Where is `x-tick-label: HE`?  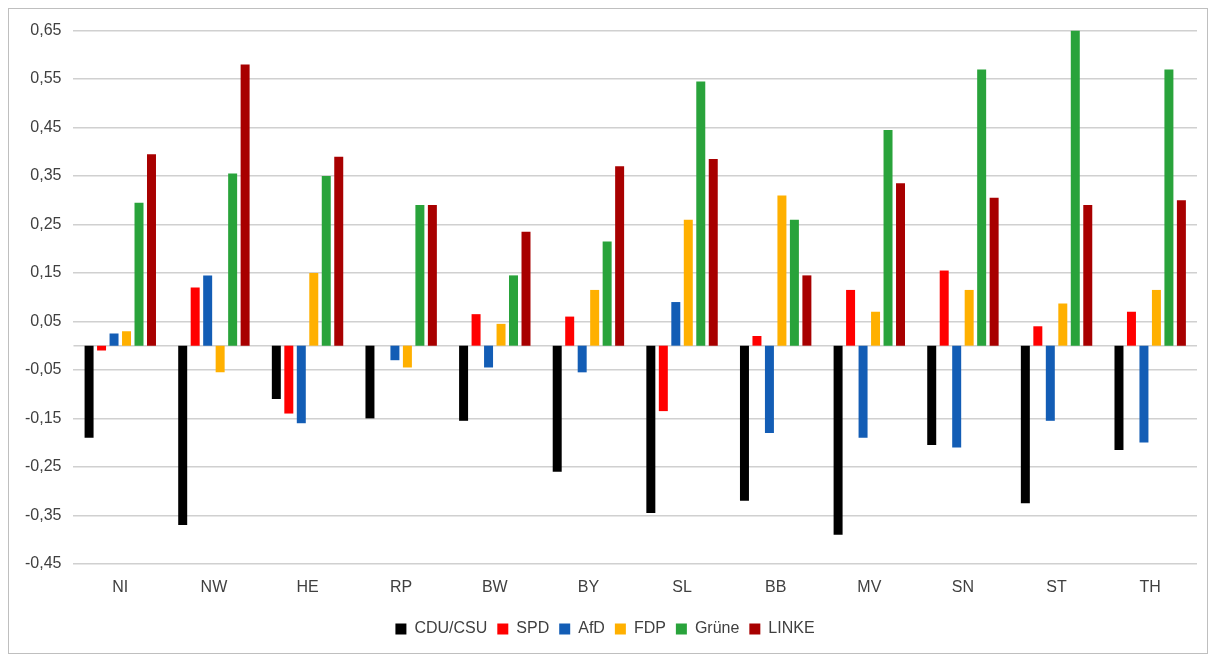
x-tick-label: HE is located at coordinates (307, 586).